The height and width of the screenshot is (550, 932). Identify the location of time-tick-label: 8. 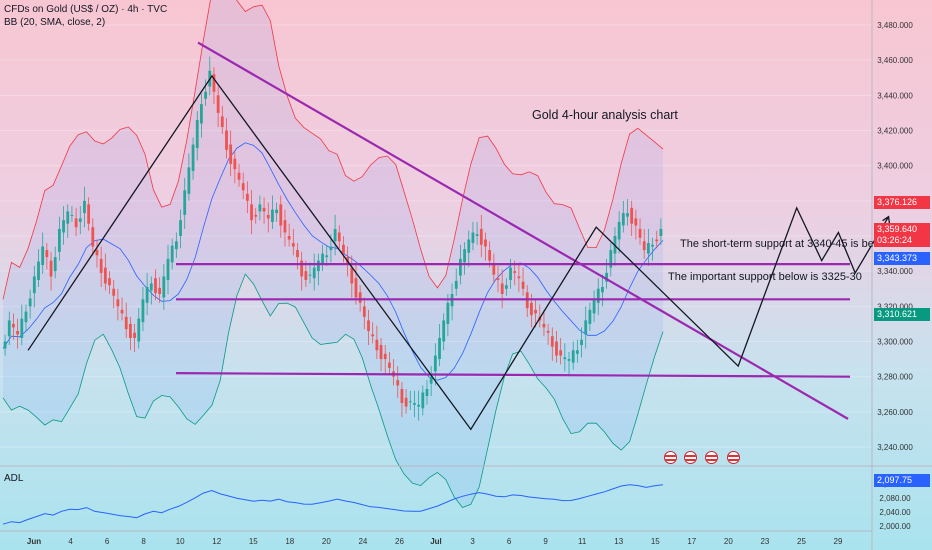
(143, 541).